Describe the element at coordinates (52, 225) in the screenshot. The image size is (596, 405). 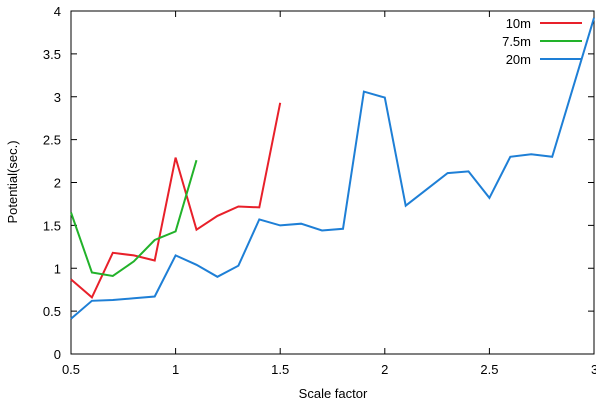
I see `y-tick-label: 1.5` at that location.